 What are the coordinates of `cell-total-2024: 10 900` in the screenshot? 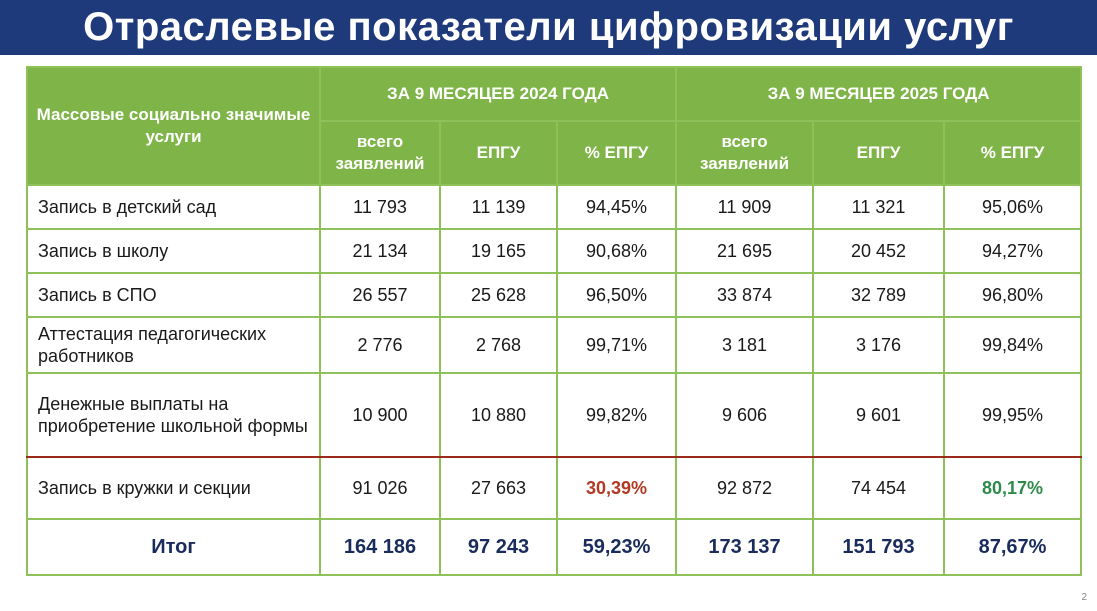 It's located at (380, 415).